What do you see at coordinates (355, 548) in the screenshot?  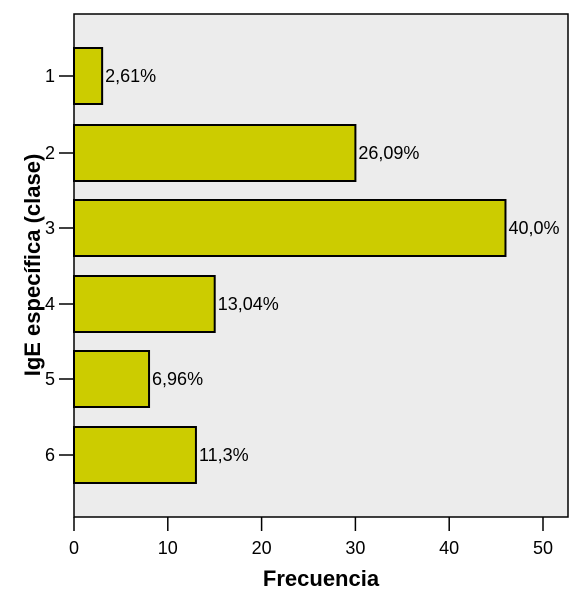 I see `x-tick-label-30: 30` at bounding box center [355, 548].